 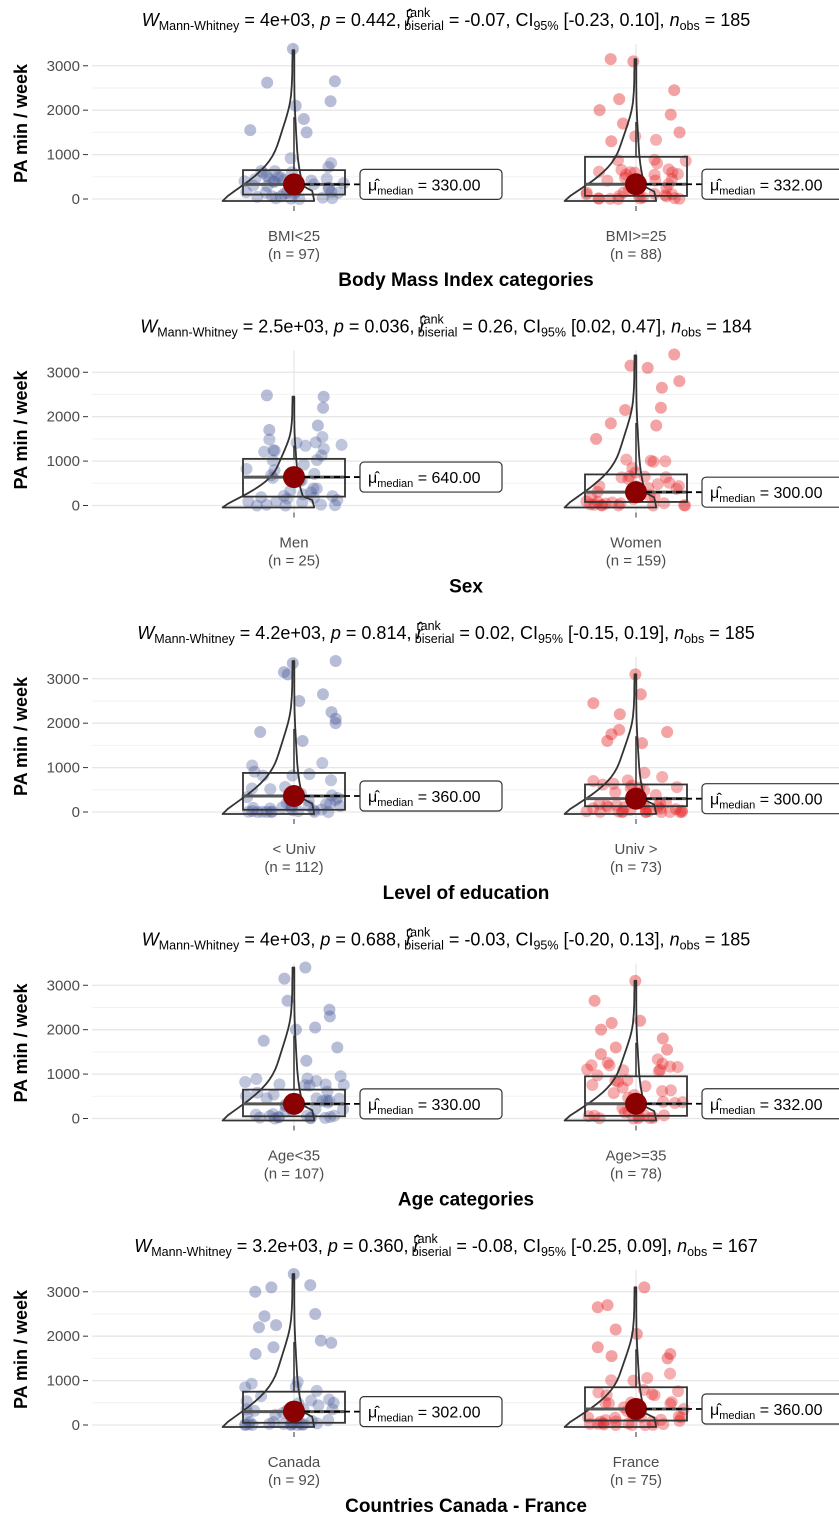 I want to click on median-label: μ̂median = 332.00, so click(x=766, y=1107).